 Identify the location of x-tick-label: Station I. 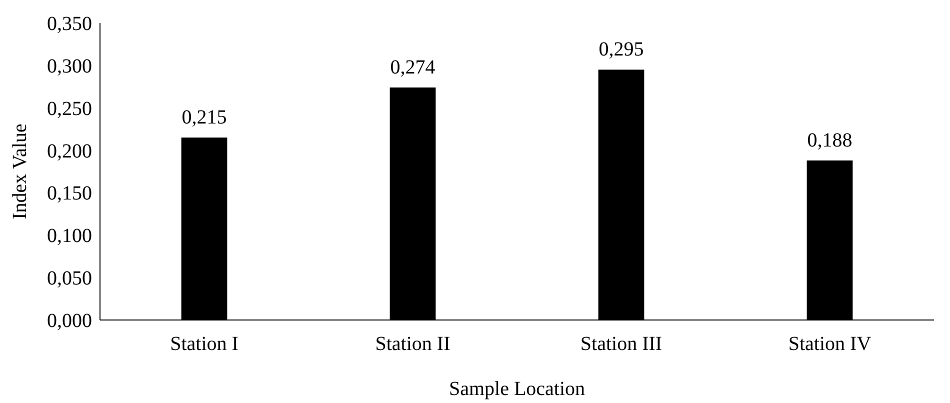
(204, 344).